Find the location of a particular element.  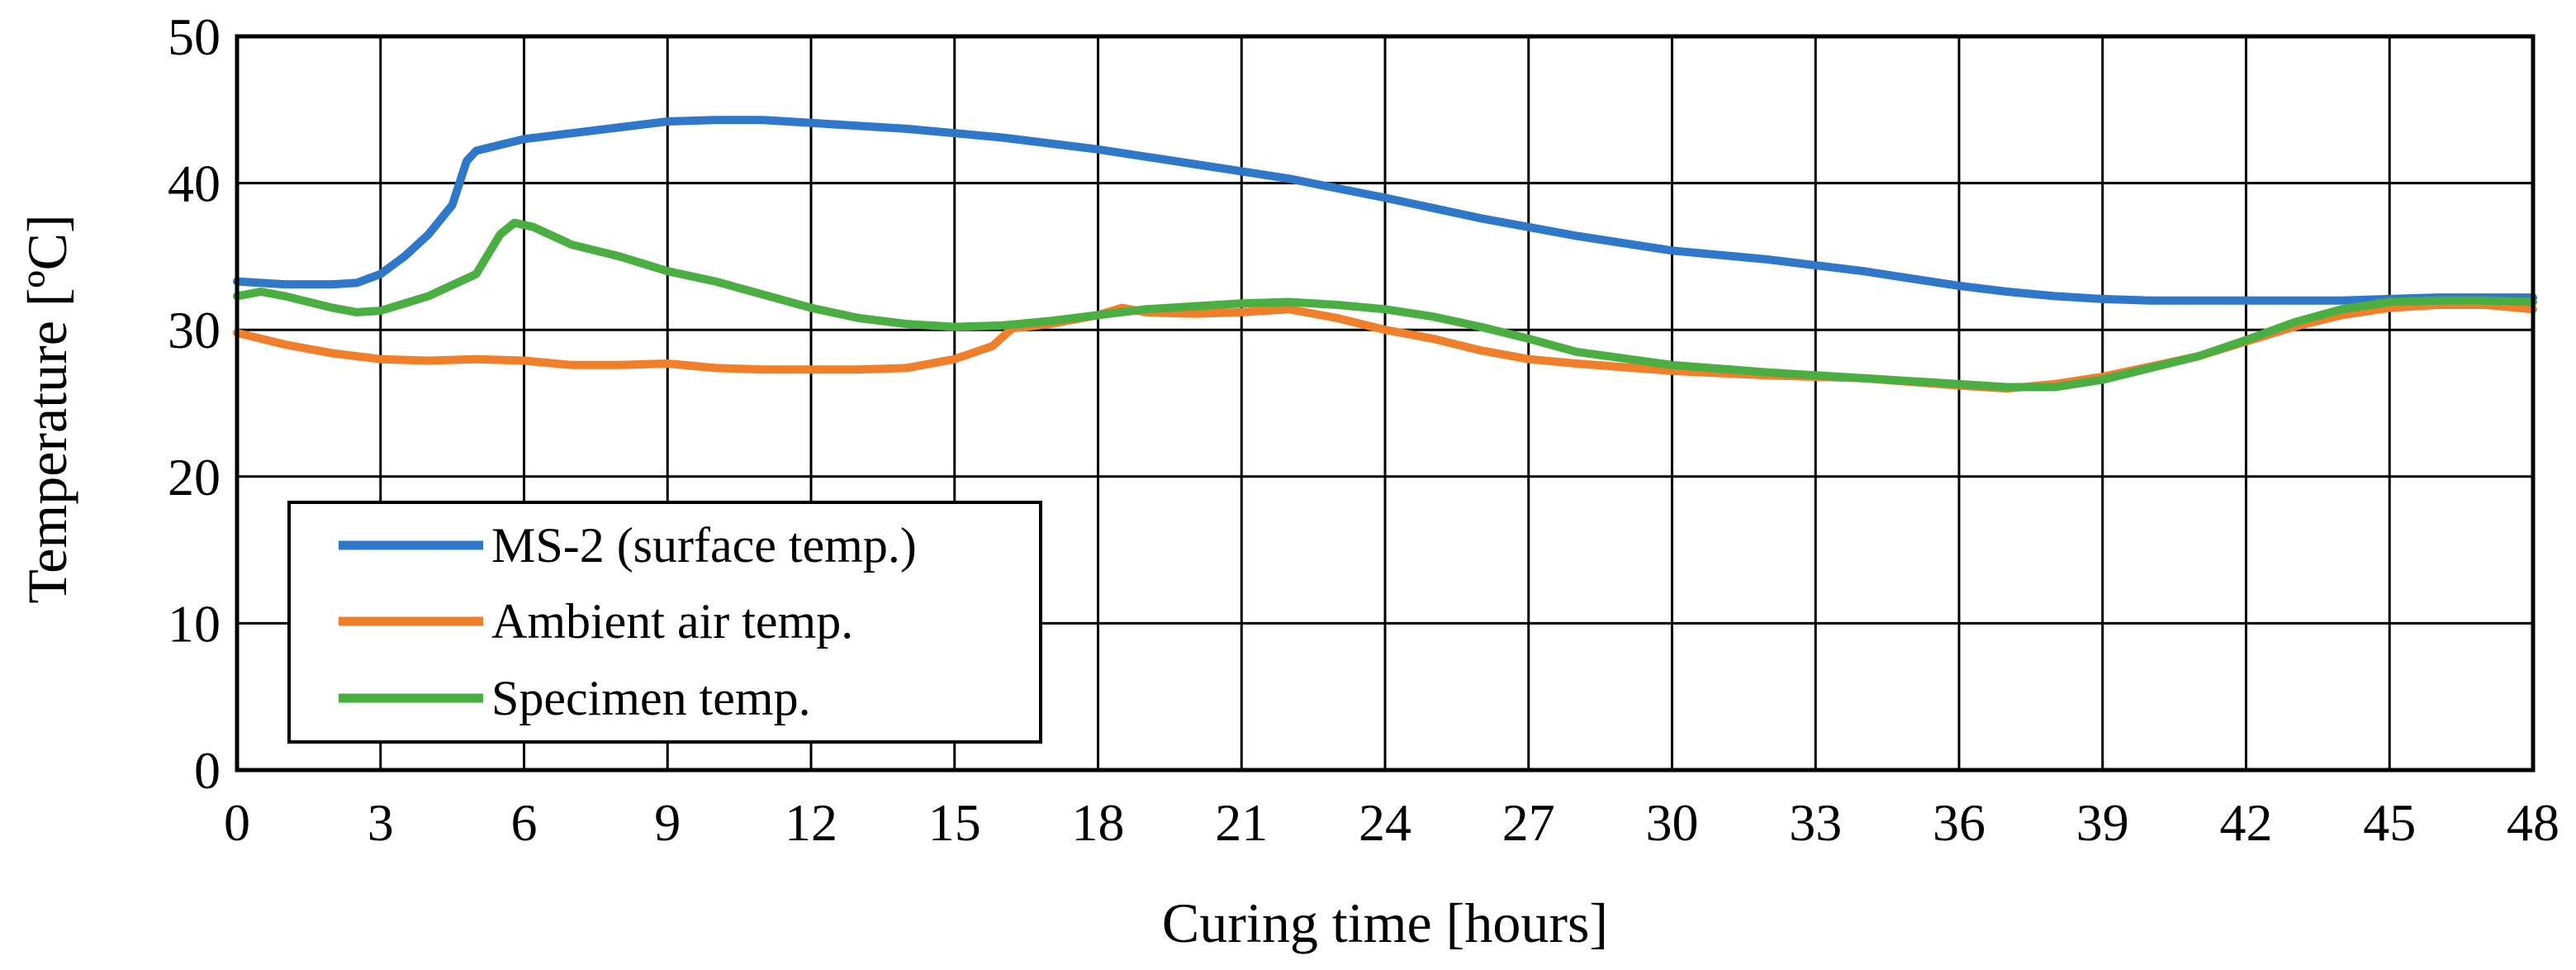

x-tick-label: 0 is located at coordinates (237, 822).